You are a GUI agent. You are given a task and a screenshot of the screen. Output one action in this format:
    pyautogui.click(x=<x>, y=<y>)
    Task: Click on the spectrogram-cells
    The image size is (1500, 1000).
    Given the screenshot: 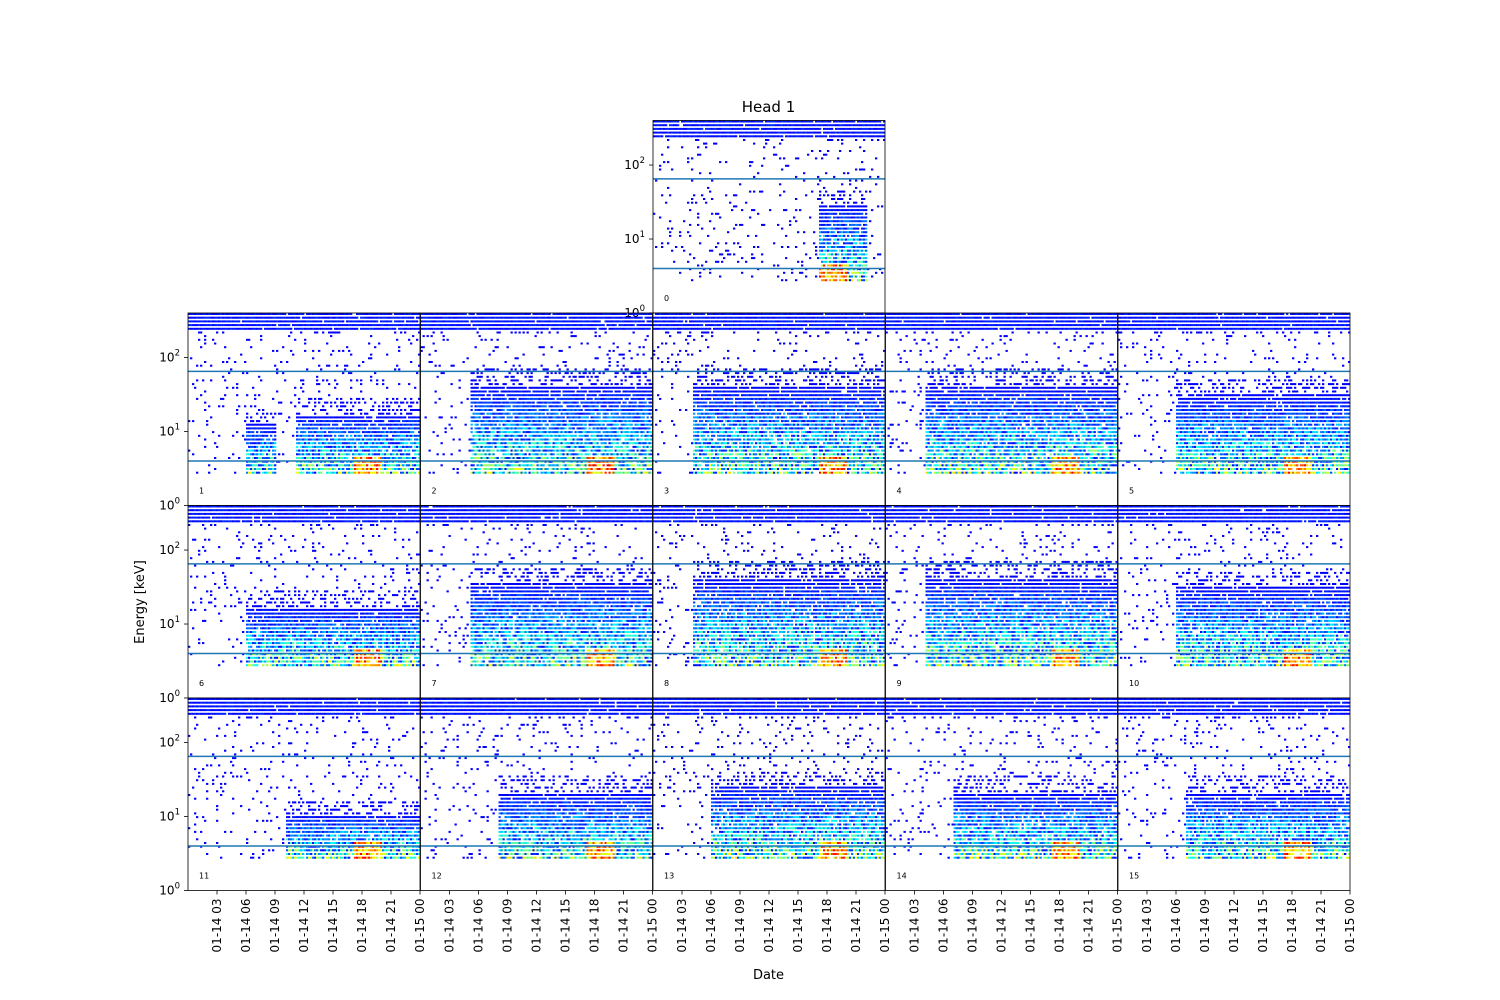 What is the action you would take?
    pyautogui.click(x=304, y=393)
    